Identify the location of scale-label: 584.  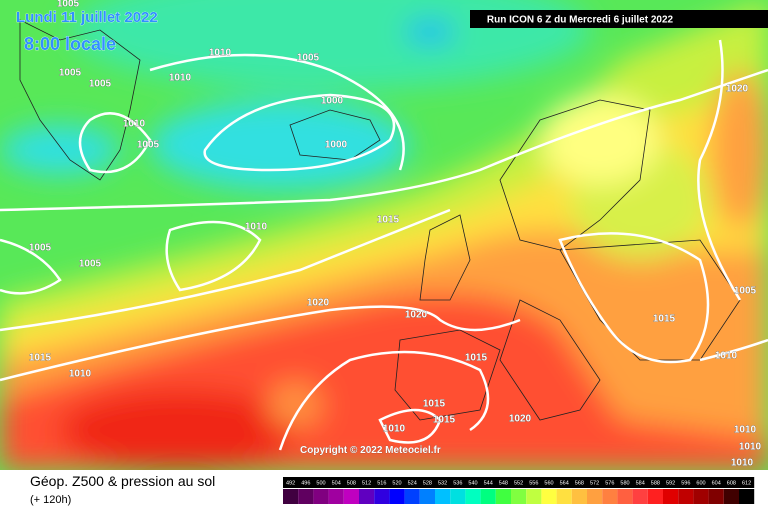
(640, 483).